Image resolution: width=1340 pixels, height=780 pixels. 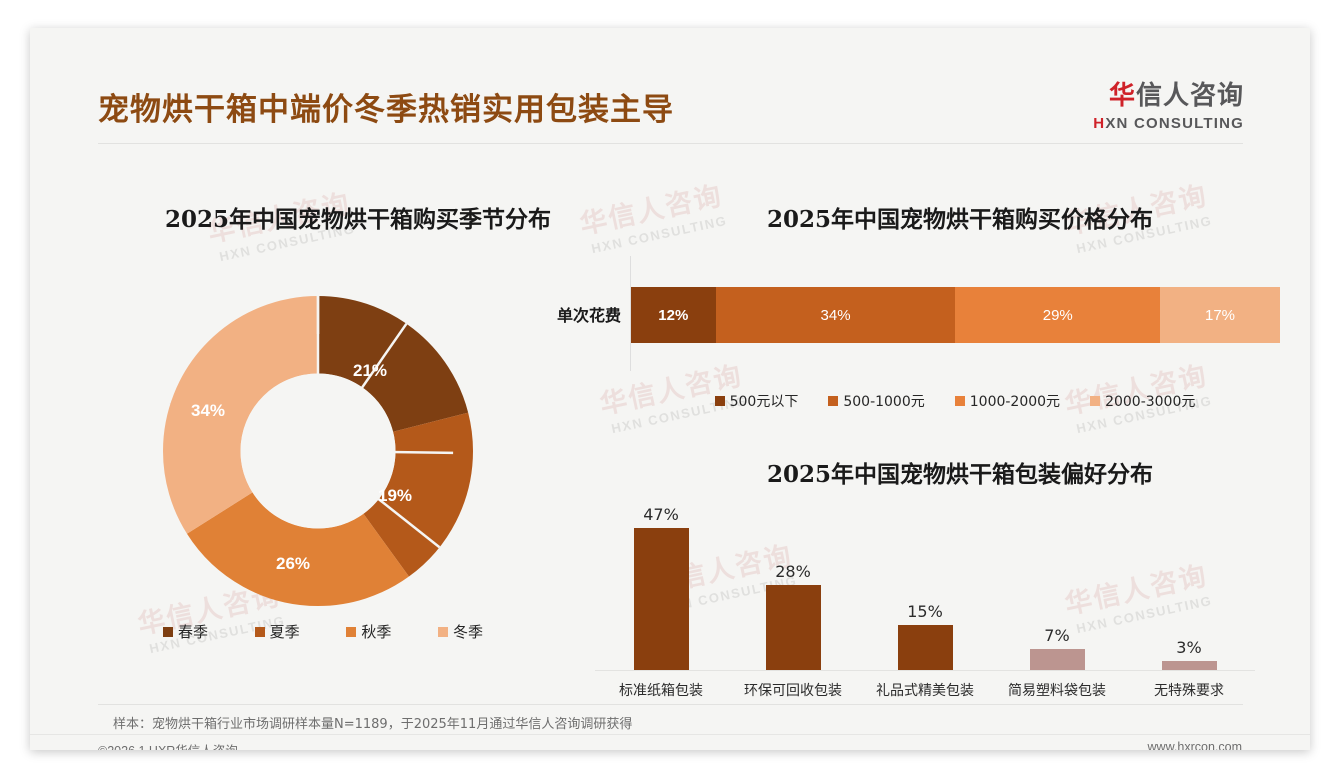 I want to click on packaging-axis-label: 无特殊要求, so click(x=1189, y=691).